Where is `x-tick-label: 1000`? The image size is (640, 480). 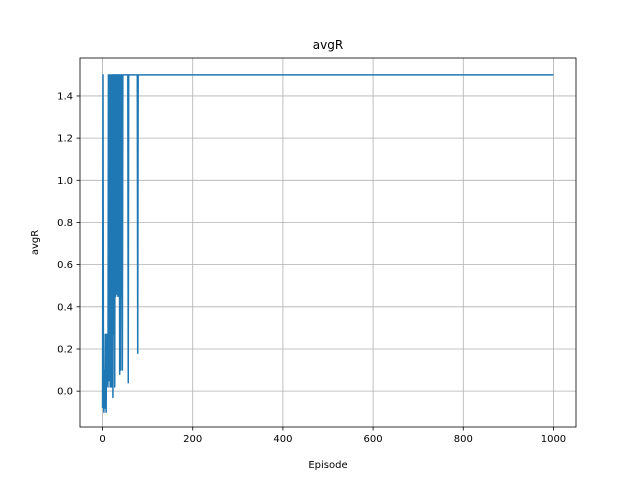
x-tick-label: 1000 is located at coordinates (553, 439).